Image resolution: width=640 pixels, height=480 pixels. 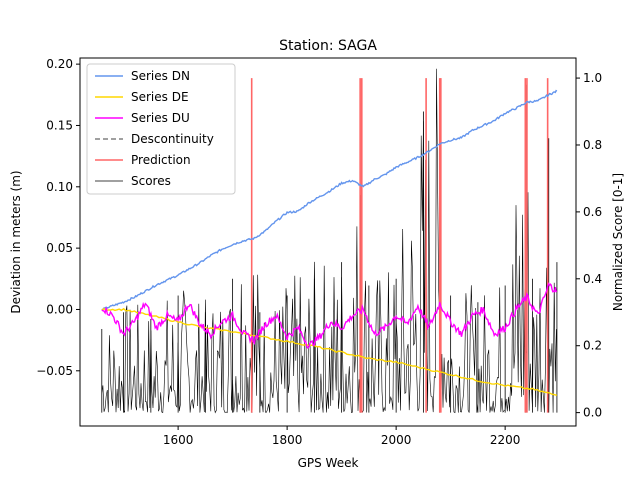 I want to click on y2-axis-label: Normalized Score [0-1], so click(x=618, y=242).